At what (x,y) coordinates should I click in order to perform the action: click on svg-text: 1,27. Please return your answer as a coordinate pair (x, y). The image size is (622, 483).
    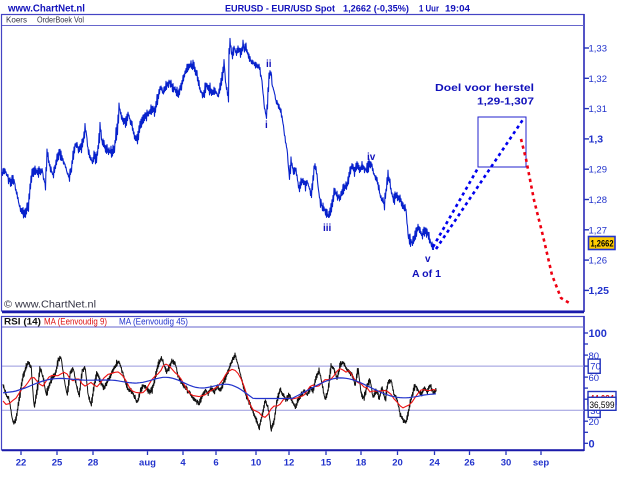
    Looking at the image, I should click on (598, 230).